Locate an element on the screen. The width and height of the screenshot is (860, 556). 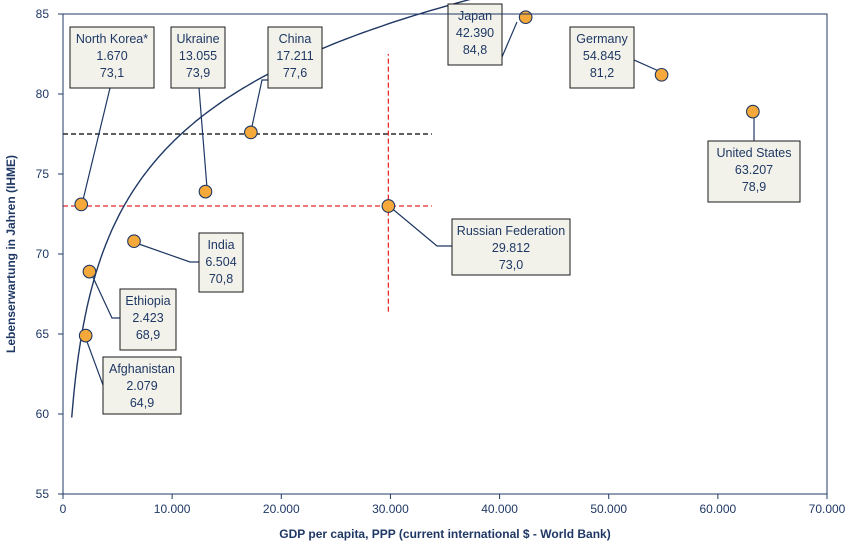
data-label-country: Germany is located at coordinates (602, 39).